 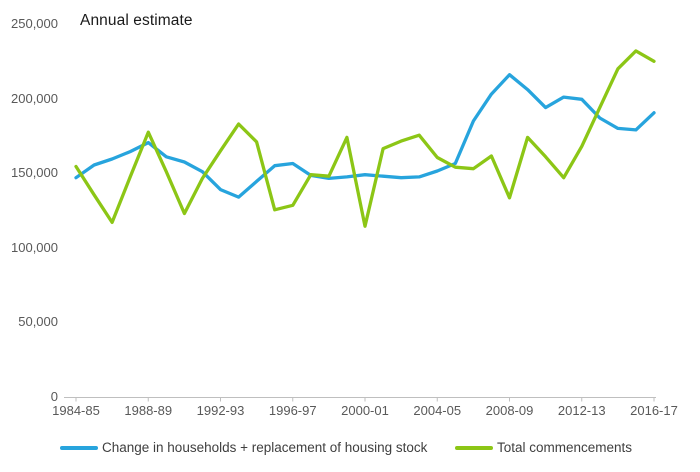 I want to click on legend-swatch-commencements-icon, so click(x=474, y=447).